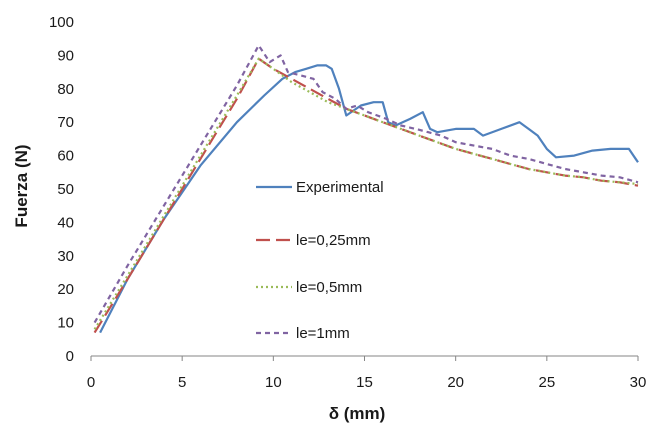 This screenshot has width=652, height=429. I want to click on y-tick-label: 30, so click(65, 256).